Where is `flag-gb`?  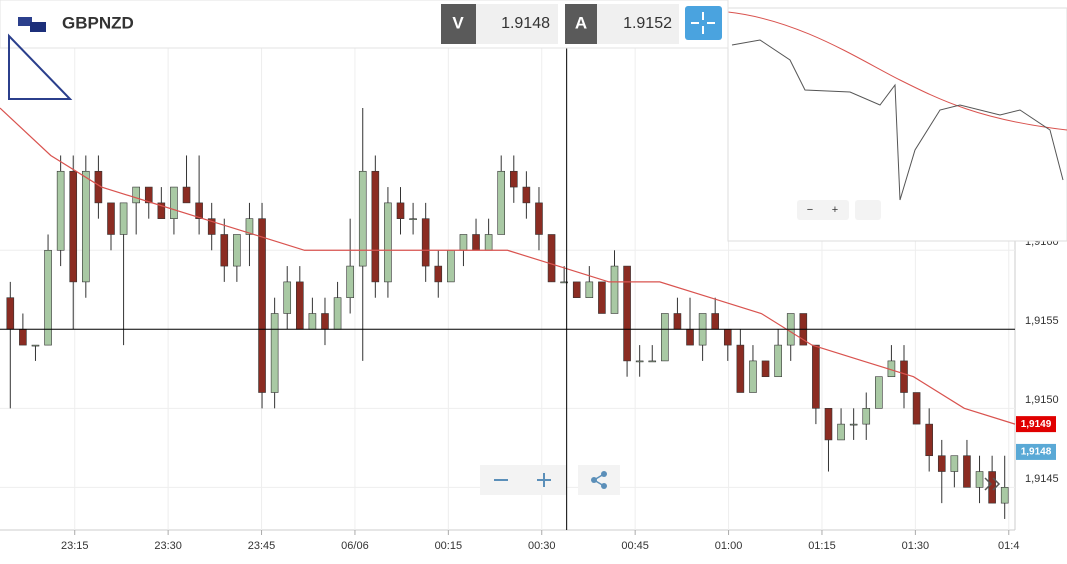 flag-gb is located at coordinates (25, 21).